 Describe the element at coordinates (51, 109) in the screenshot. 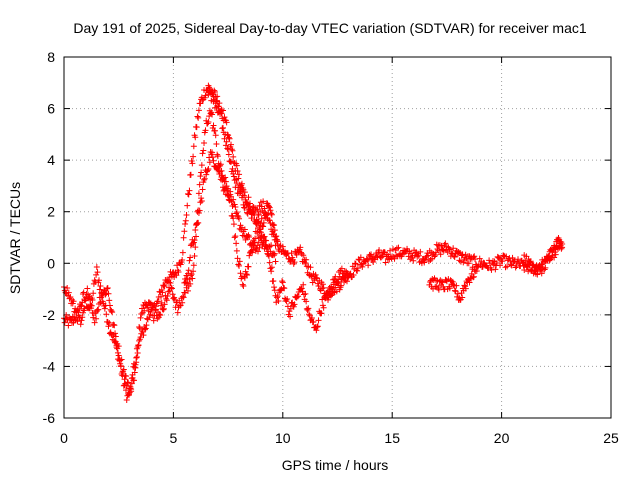

I see `y-tick-label: 6` at that location.